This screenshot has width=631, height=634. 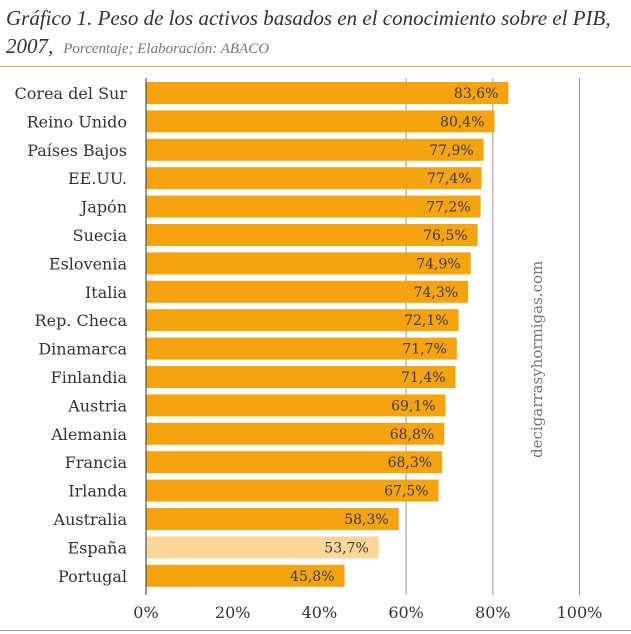 I want to click on data-label: 68,8%, so click(x=412, y=435).